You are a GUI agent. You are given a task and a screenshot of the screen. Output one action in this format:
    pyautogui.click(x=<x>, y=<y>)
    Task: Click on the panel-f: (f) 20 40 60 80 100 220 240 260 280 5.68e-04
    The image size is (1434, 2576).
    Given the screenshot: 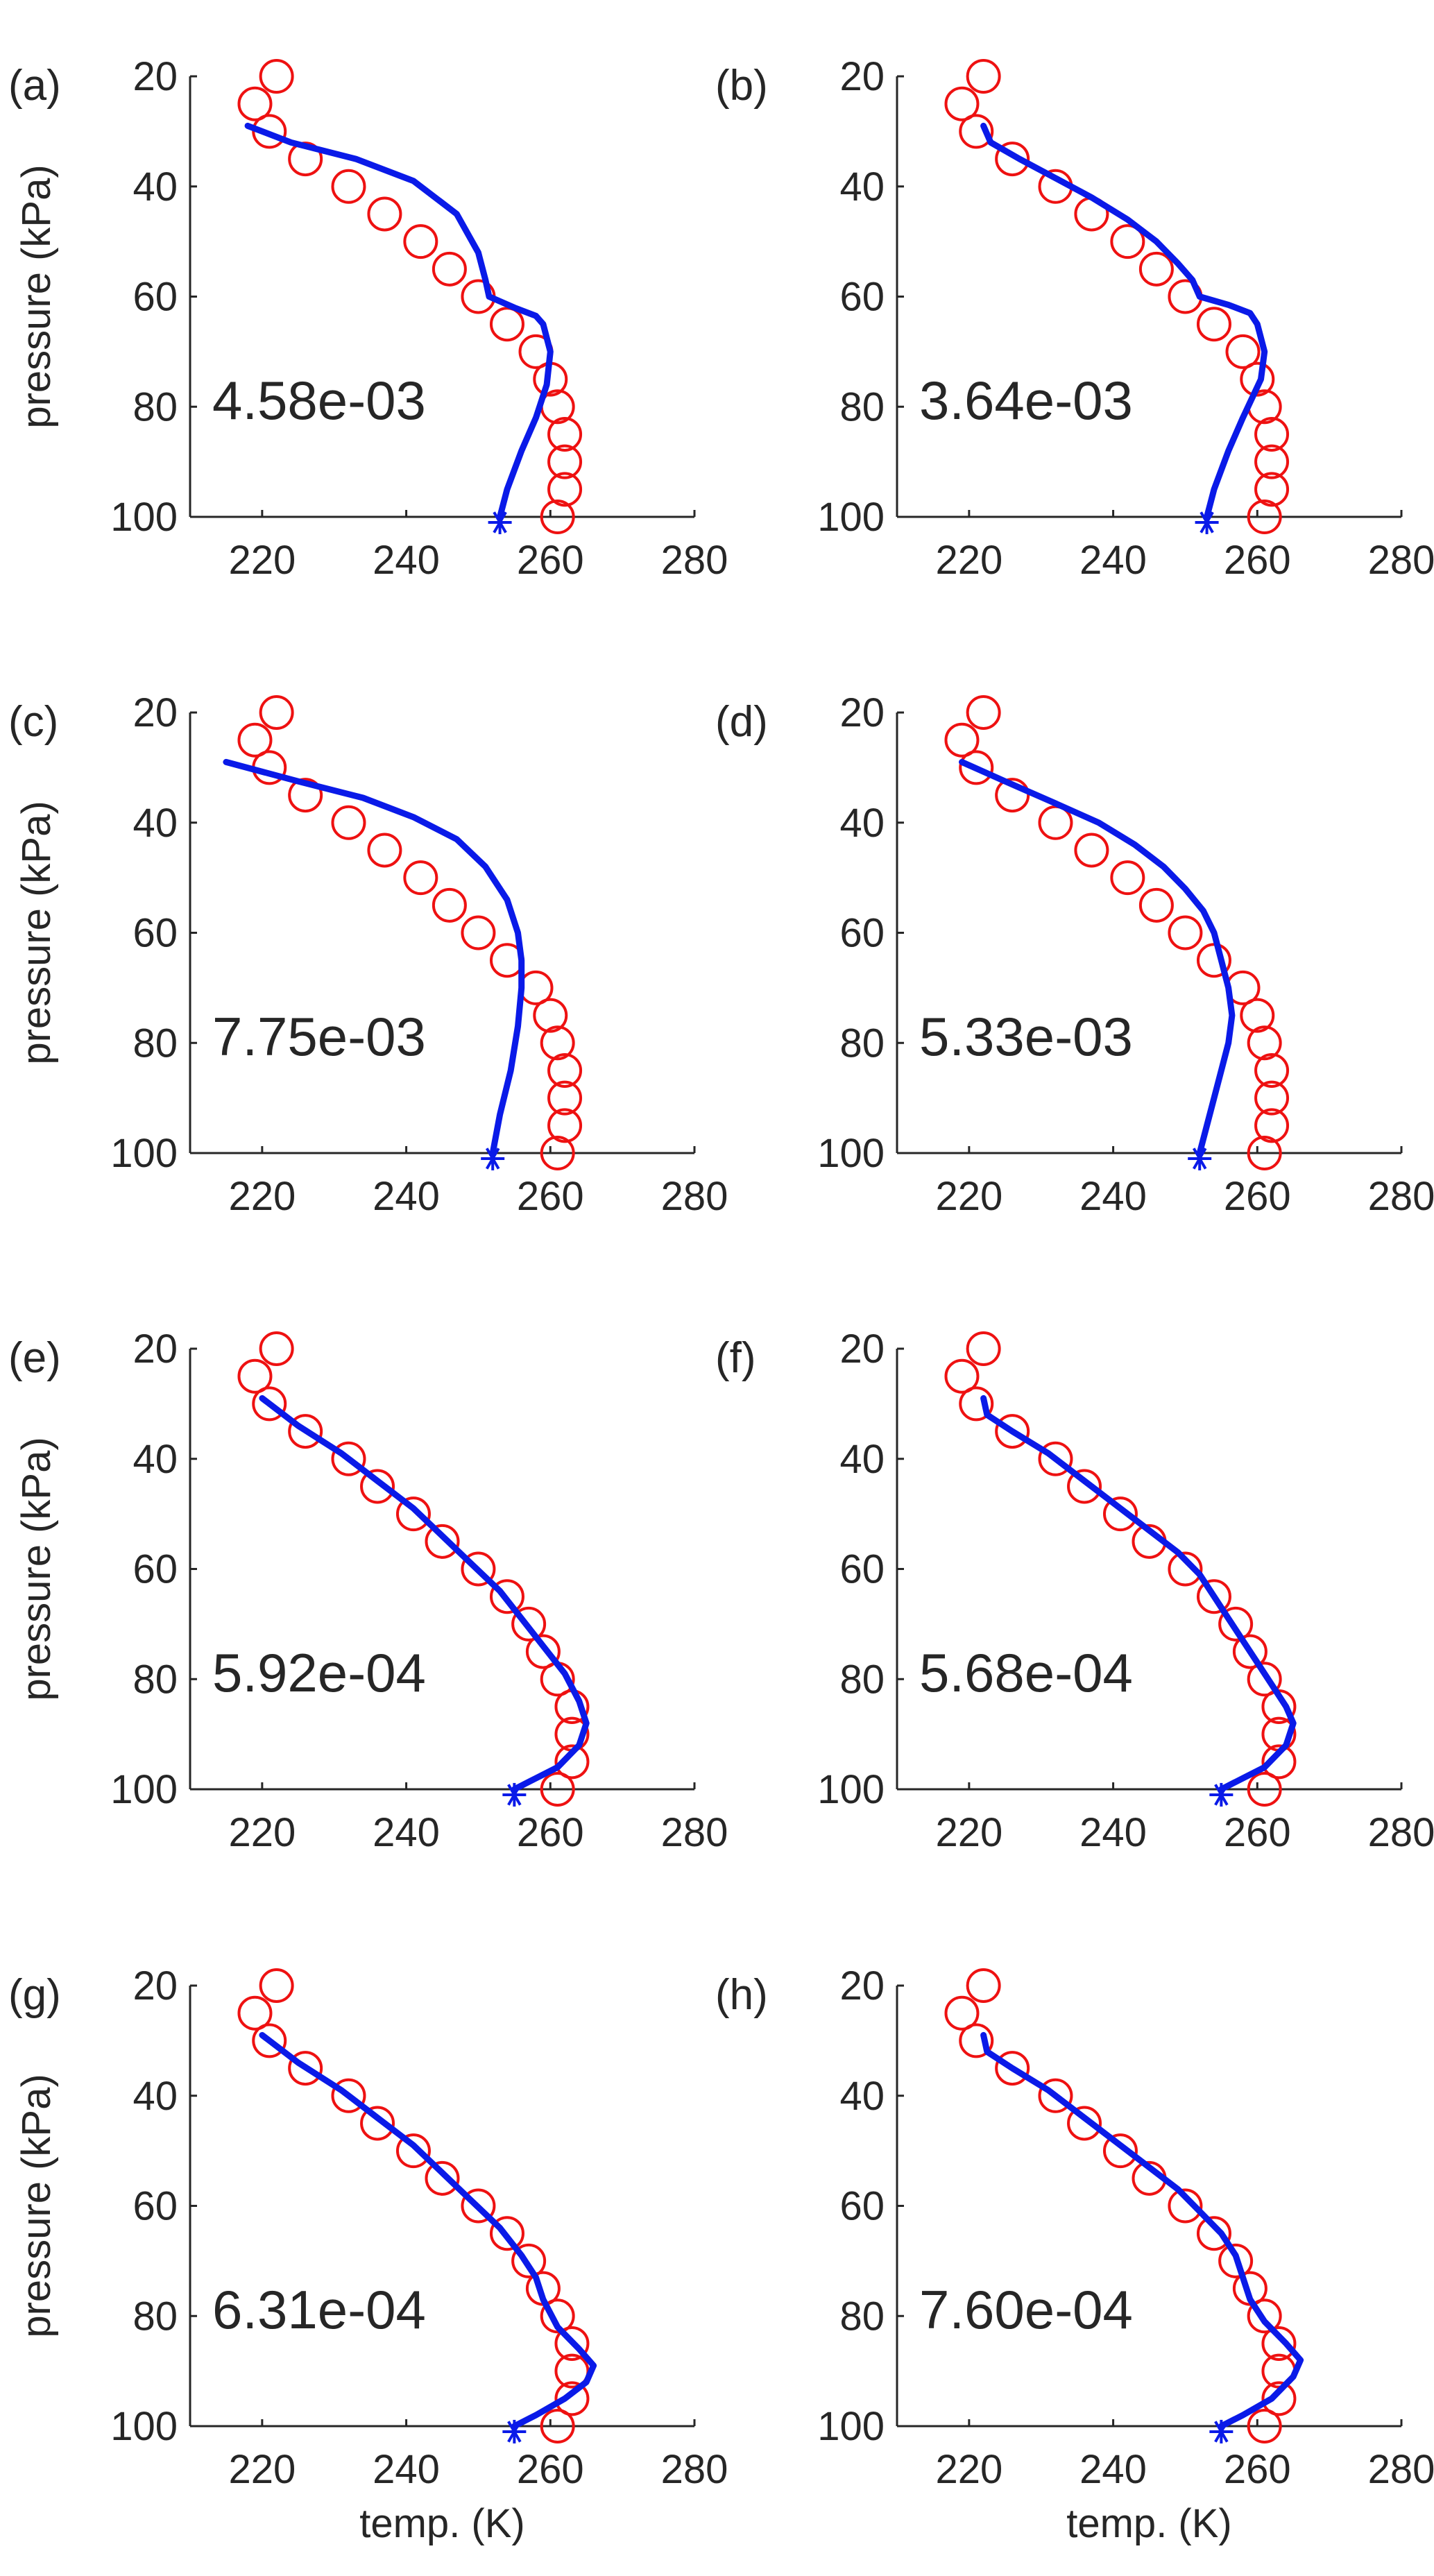 What is the action you would take?
    pyautogui.click(x=1074, y=1591)
    